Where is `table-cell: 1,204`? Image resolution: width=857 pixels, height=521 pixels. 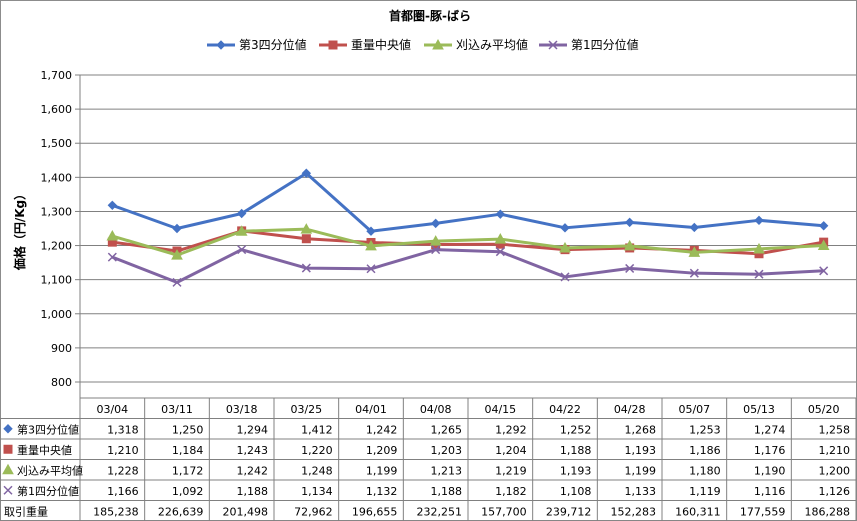
table-cell: 1,204 is located at coordinates (511, 450).